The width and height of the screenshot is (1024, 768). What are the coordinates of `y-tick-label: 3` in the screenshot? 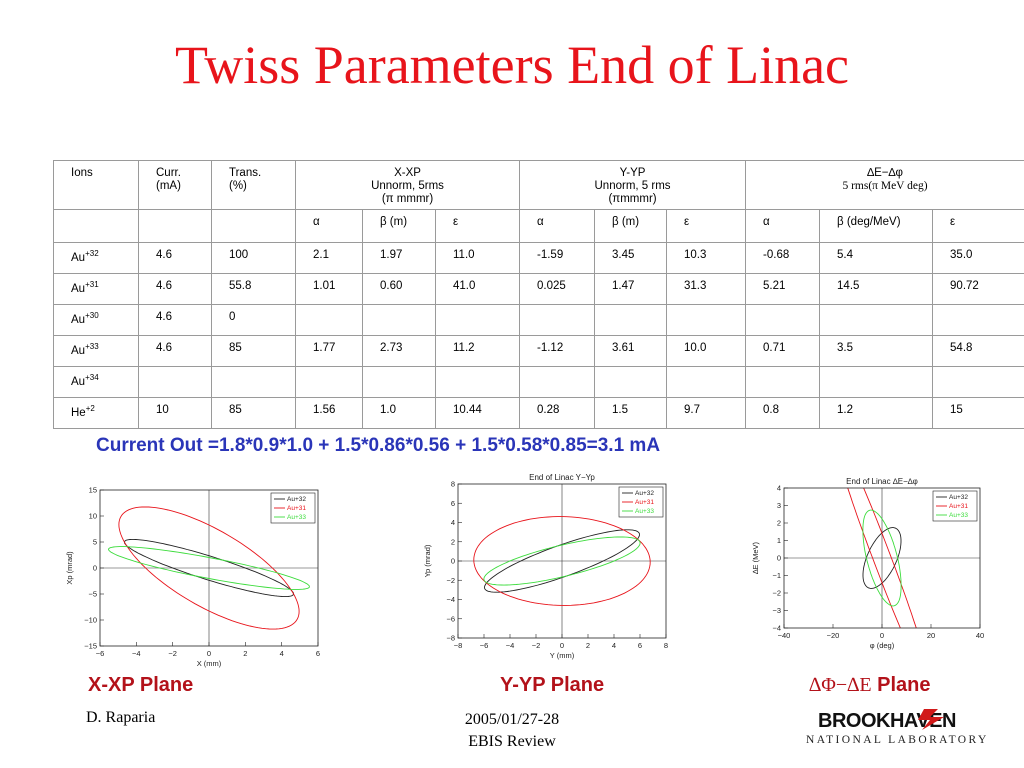 It's located at (779, 505).